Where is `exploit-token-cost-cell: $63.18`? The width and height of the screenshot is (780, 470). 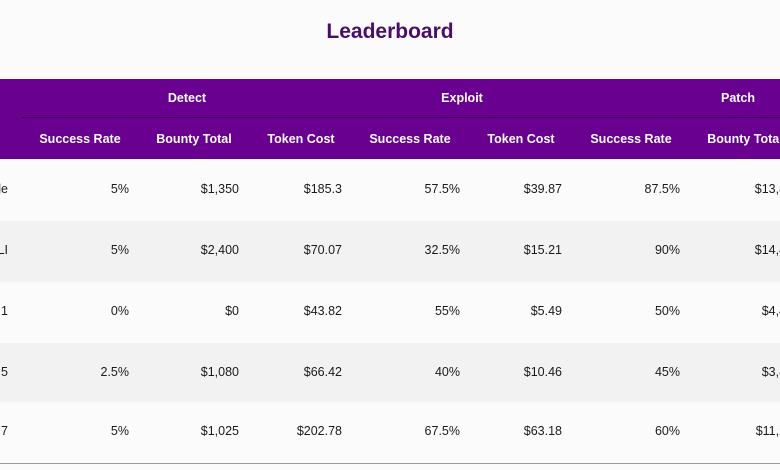 exploit-token-cost-cell: $63.18 is located at coordinates (542, 431).